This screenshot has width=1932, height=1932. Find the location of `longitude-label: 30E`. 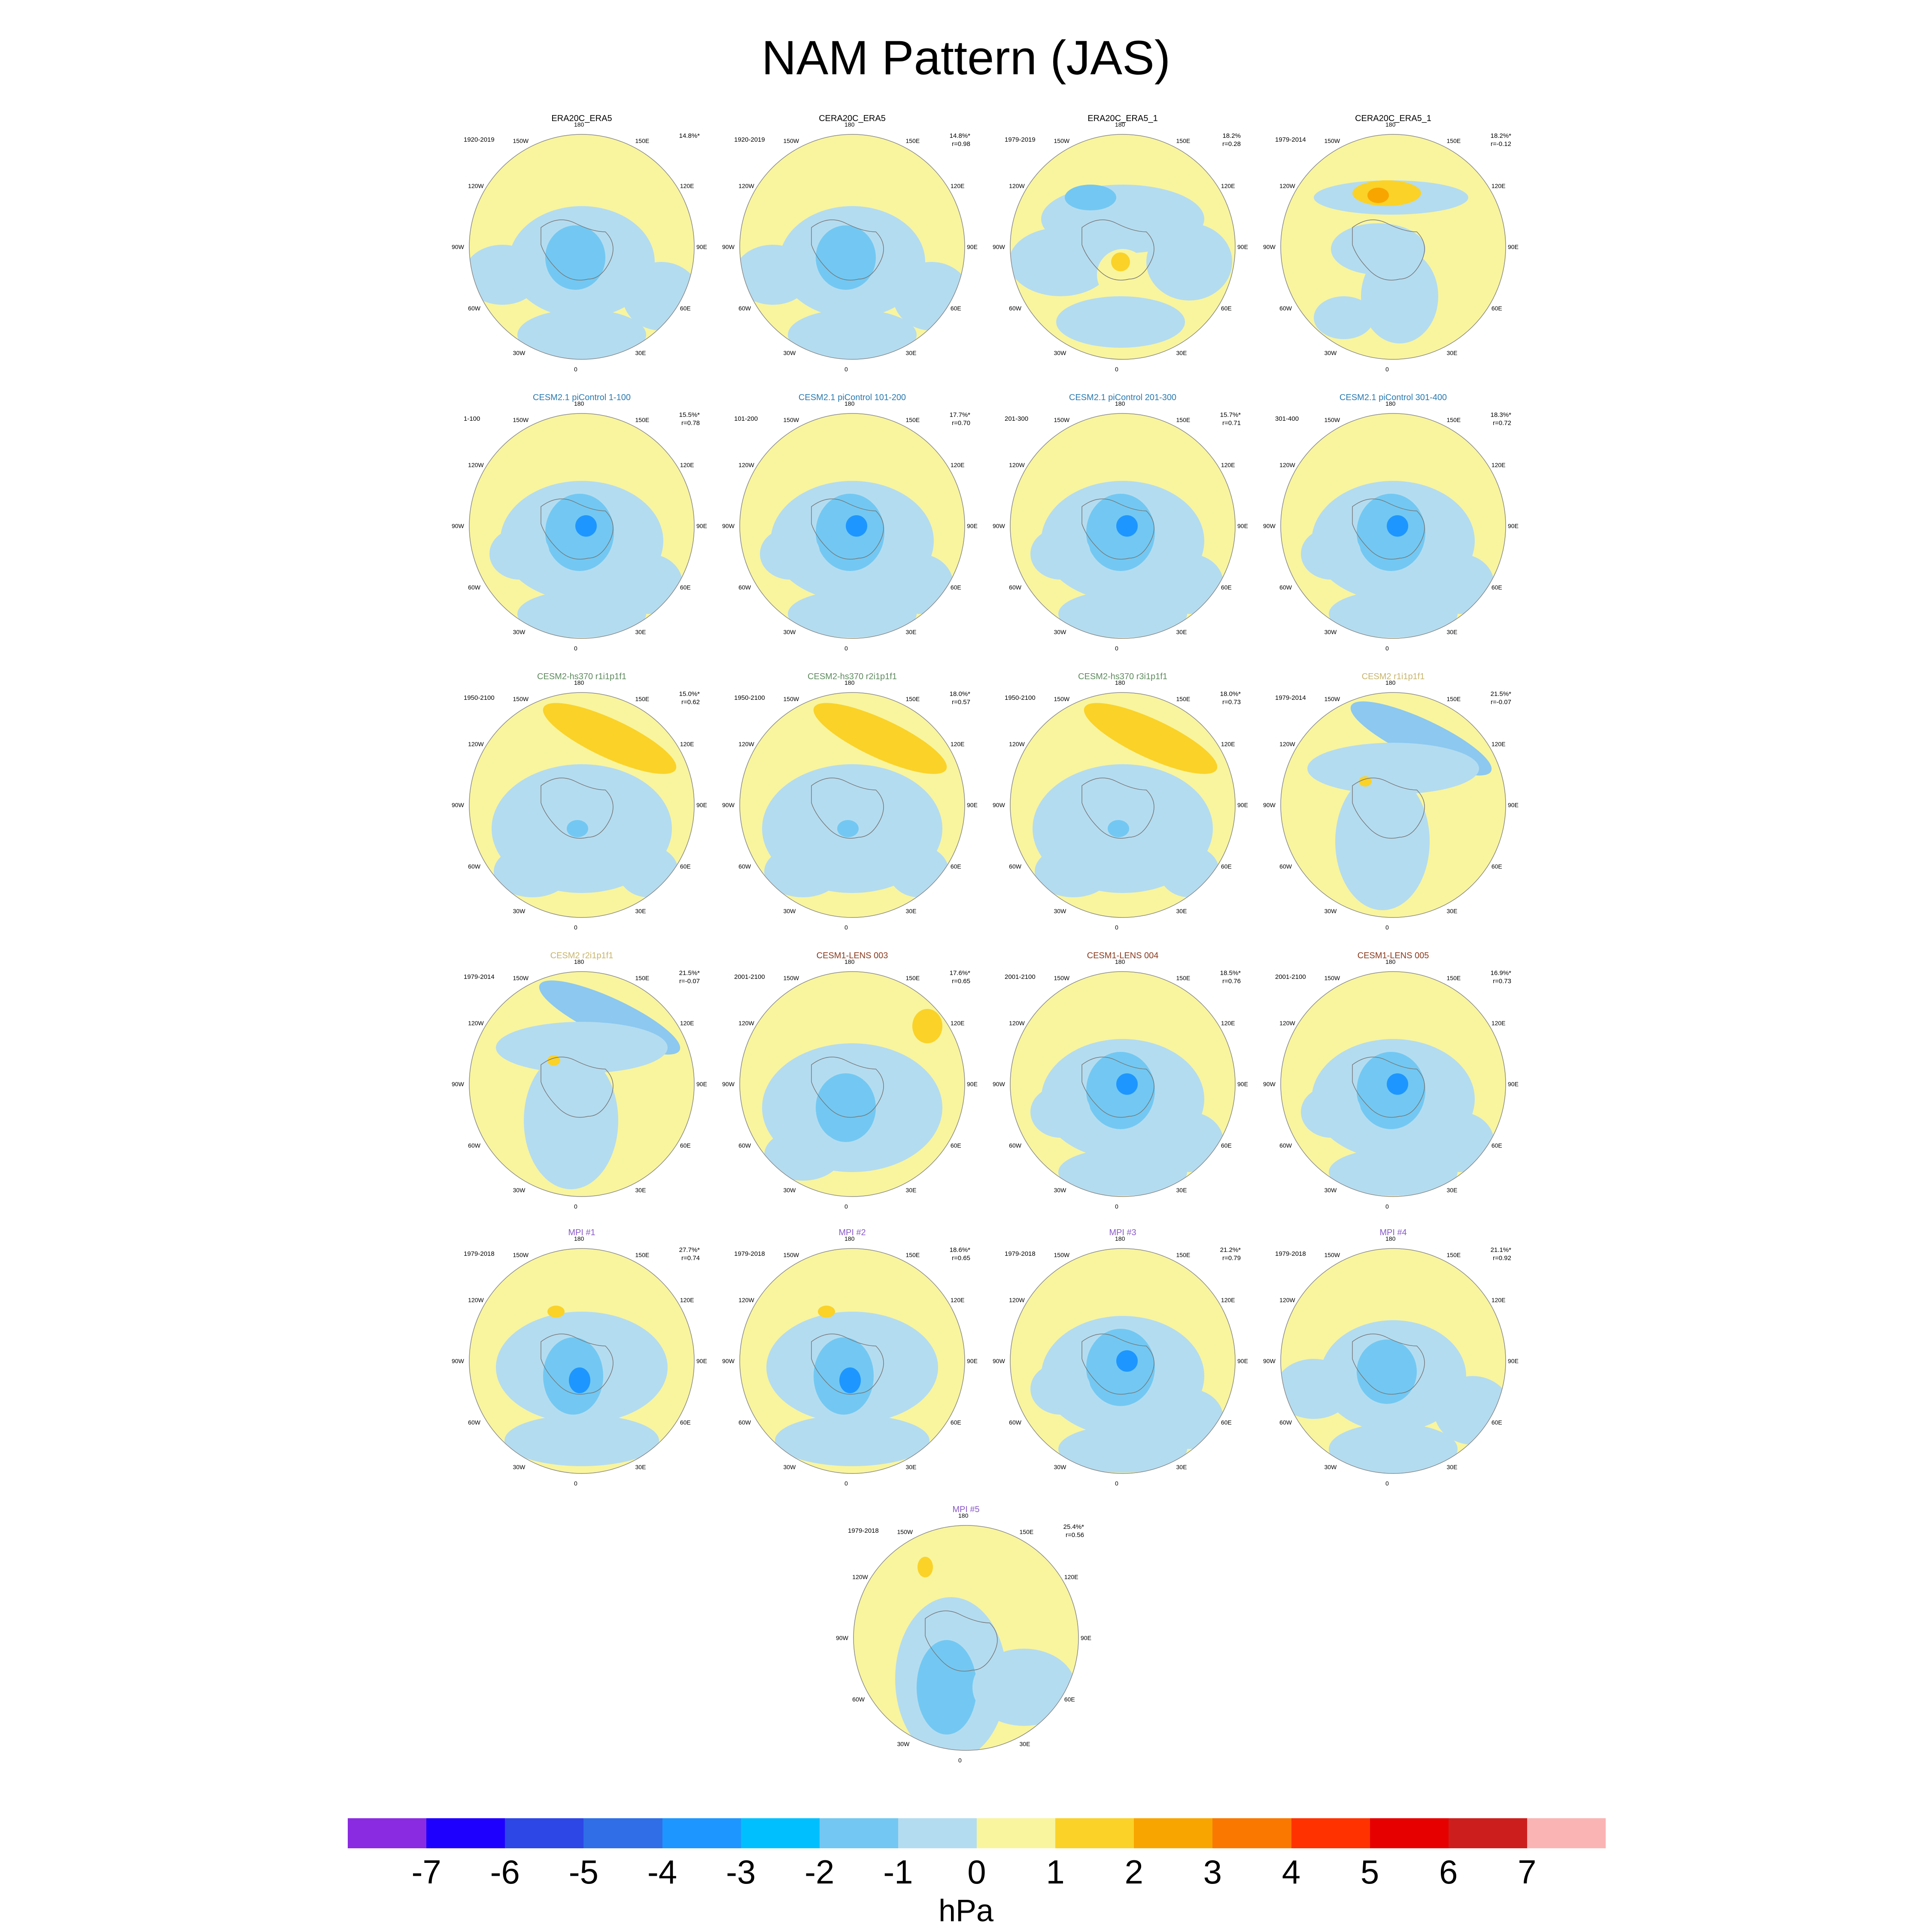

longitude-label: 30E is located at coordinates (911, 631).